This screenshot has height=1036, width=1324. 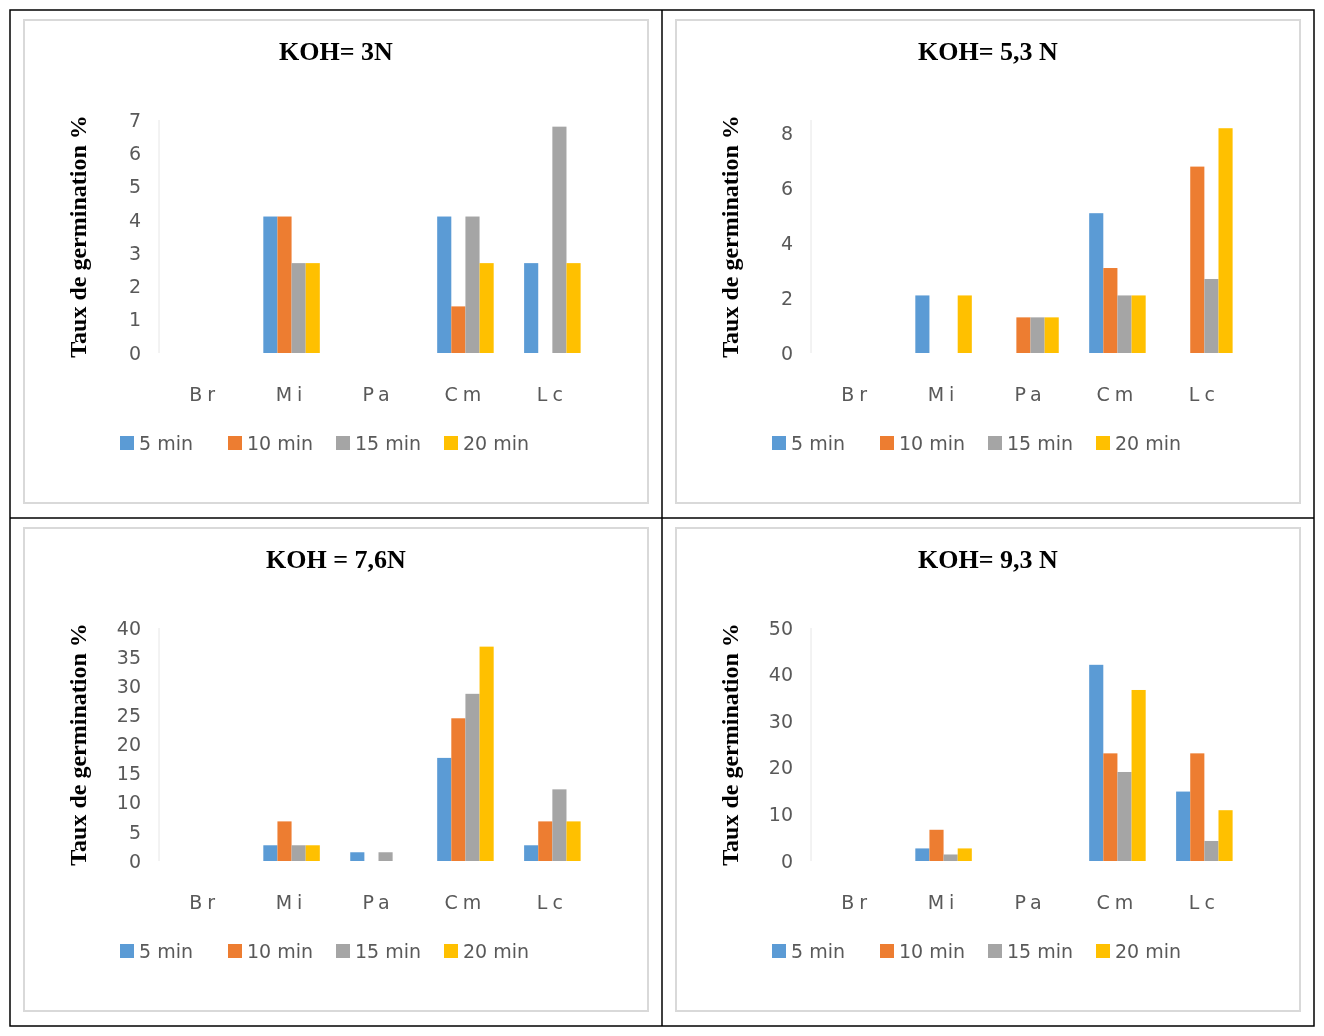 I want to click on y-tick-label: 7, so click(x=134, y=119).